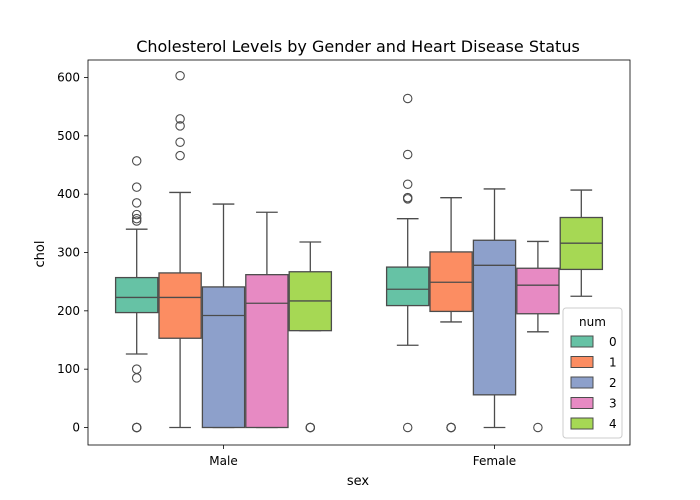 The width and height of the screenshot is (700, 500). What do you see at coordinates (613, 383) in the screenshot?
I see `legend-label-2: 2` at bounding box center [613, 383].